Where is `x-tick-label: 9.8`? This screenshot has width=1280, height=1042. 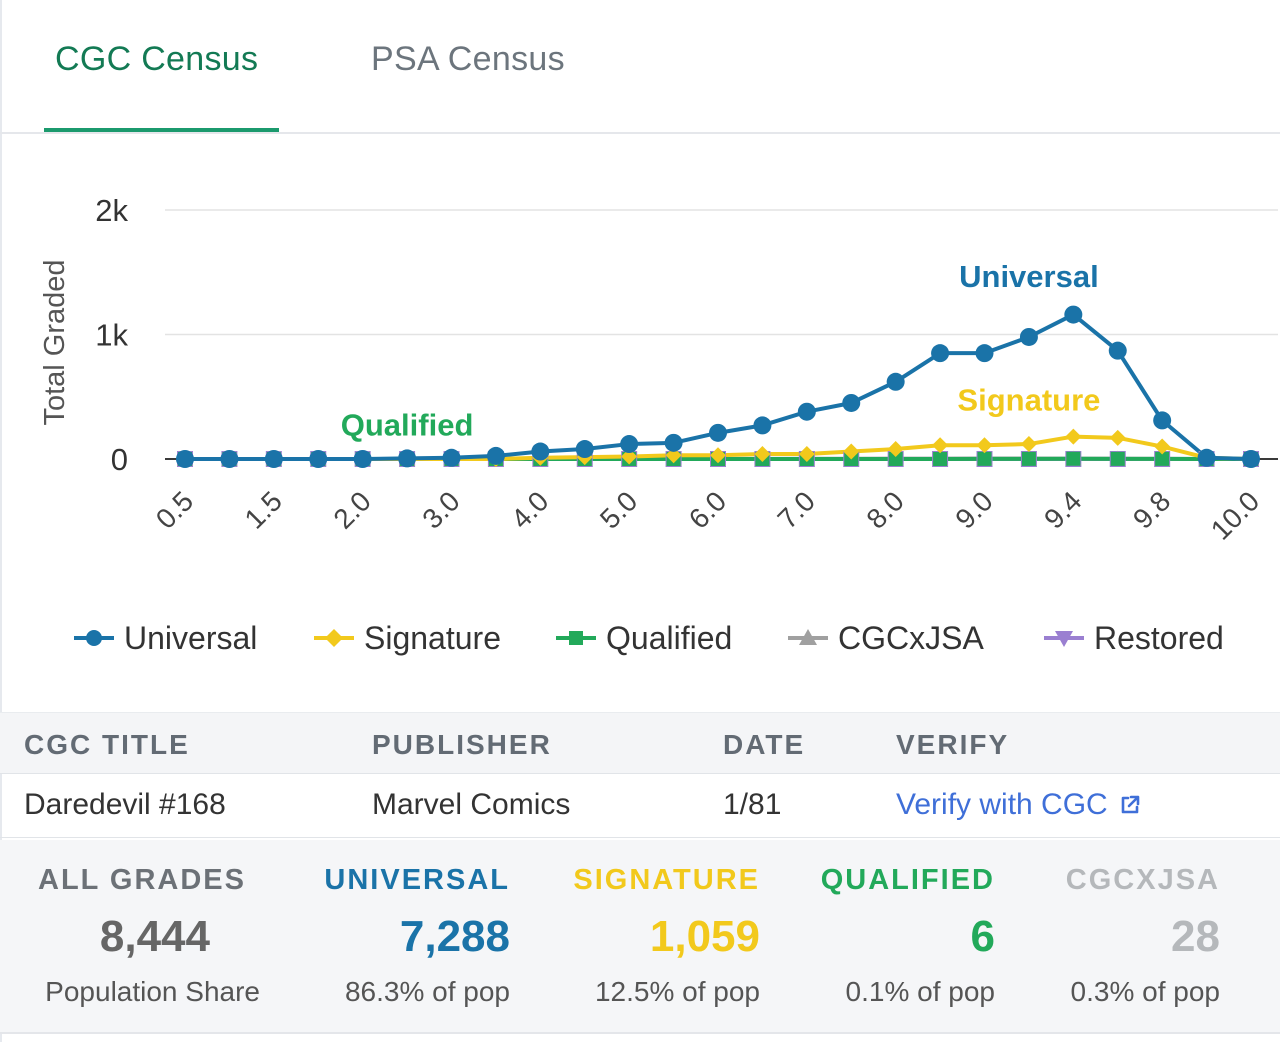
x-tick-label: 9.8 is located at coordinates (1151, 509).